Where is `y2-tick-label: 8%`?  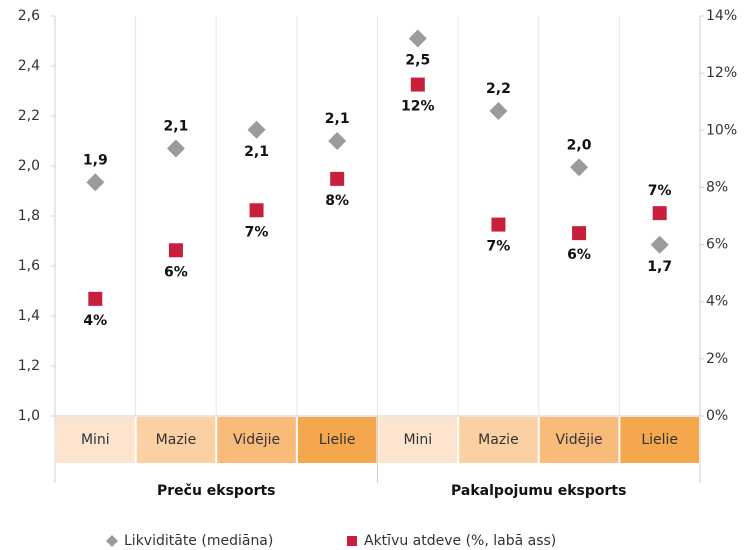 y2-tick-label: 8% is located at coordinates (717, 187).